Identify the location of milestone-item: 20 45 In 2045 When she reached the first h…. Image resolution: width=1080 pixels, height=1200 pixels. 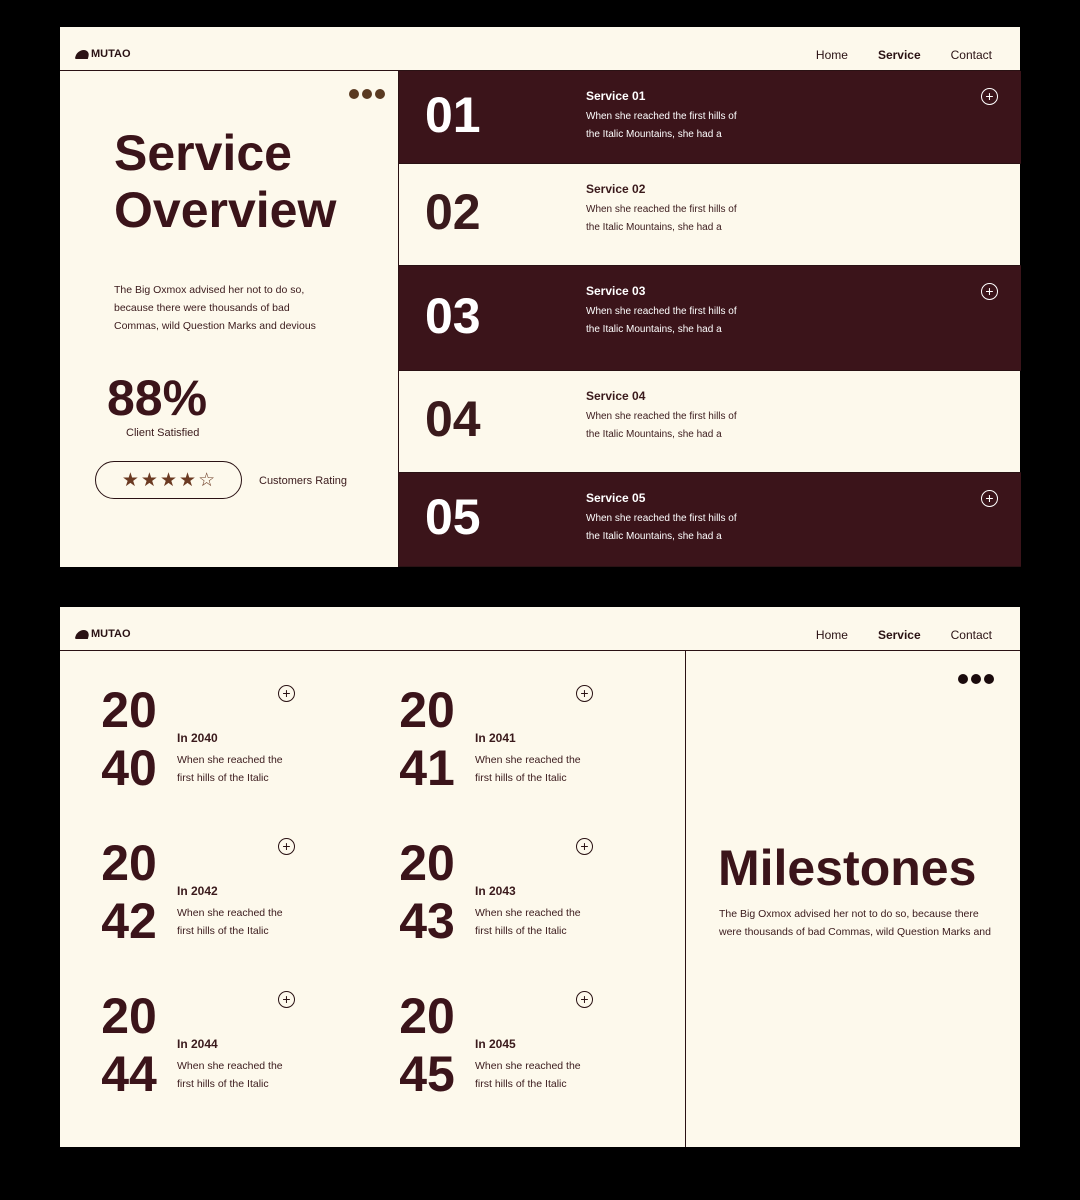
(539, 1052).